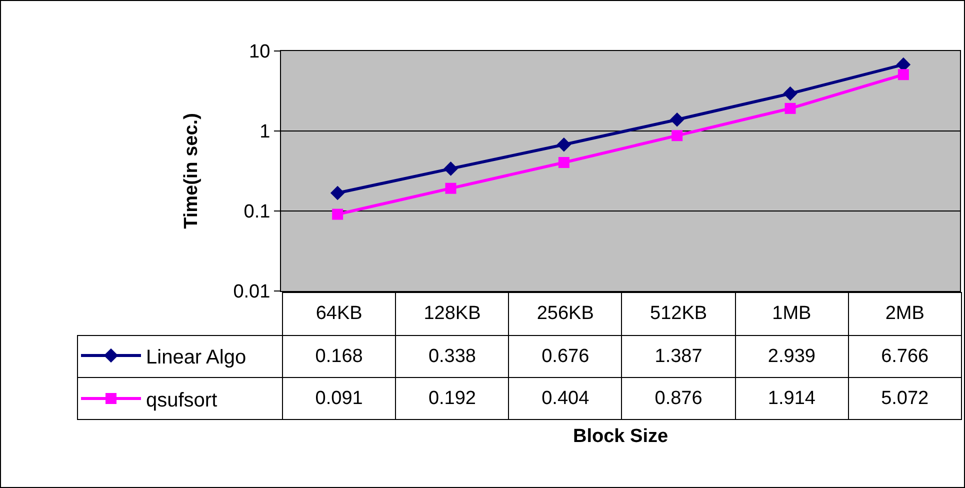 The width and height of the screenshot is (965, 488). Describe the element at coordinates (251, 292) in the screenshot. I see `y-tick-label: 0.01` at that location.